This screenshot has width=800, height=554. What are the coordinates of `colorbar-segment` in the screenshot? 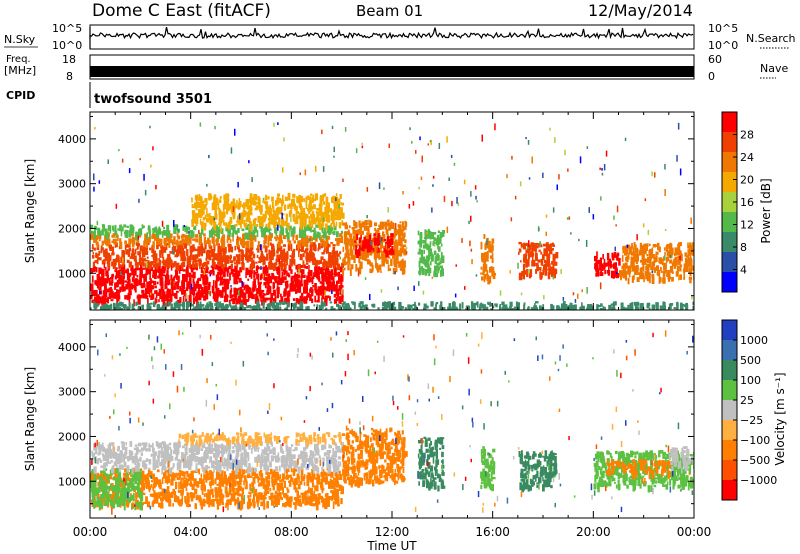 It's located at (729, 222).